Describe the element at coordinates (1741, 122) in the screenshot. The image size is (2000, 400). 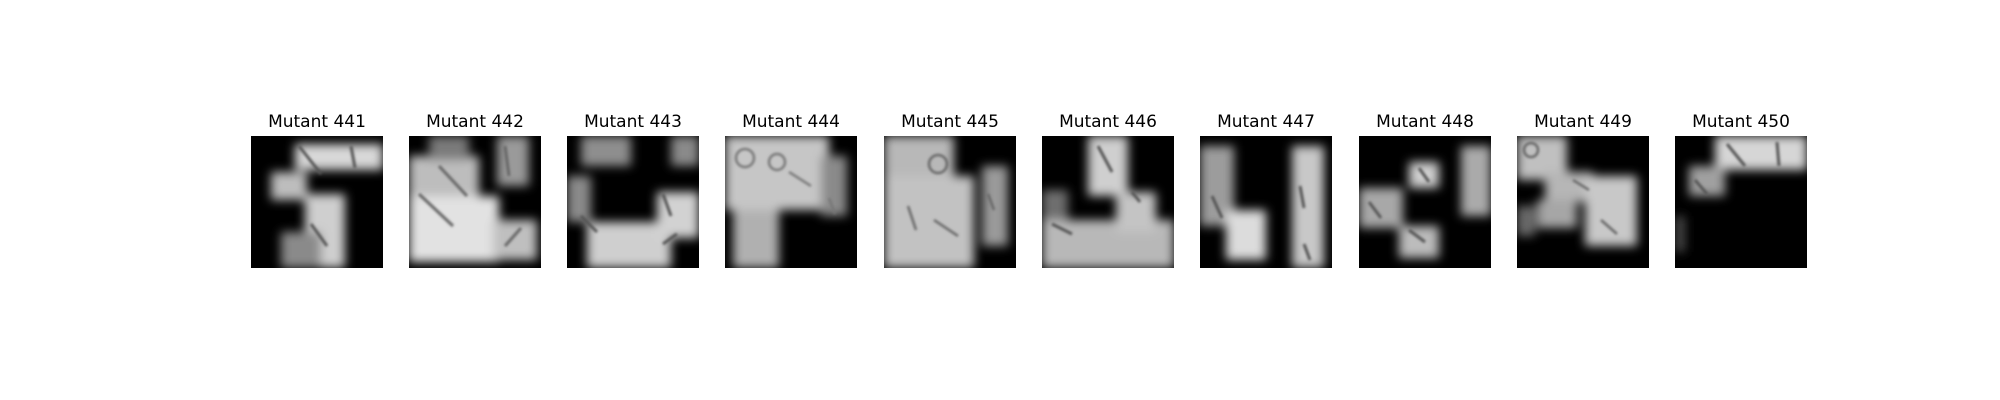
I see `panel-title: Mutant 450` at that location.